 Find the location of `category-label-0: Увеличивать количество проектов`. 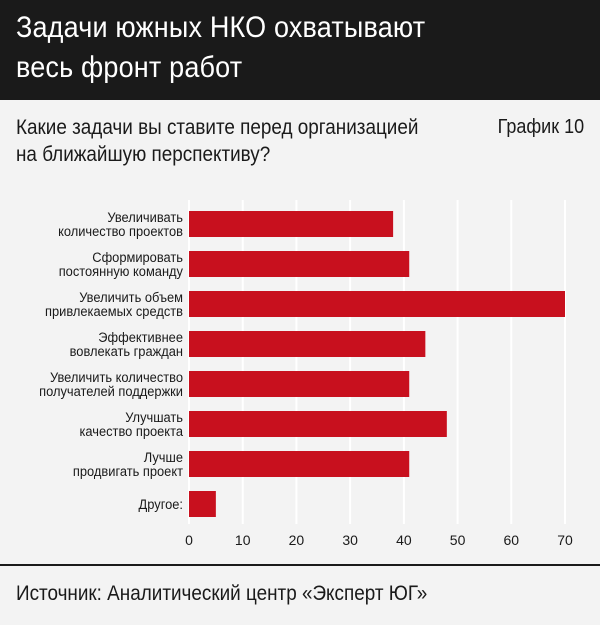

category-label-0: Увеличивать количество проектов is located at coordinates (120, 225).